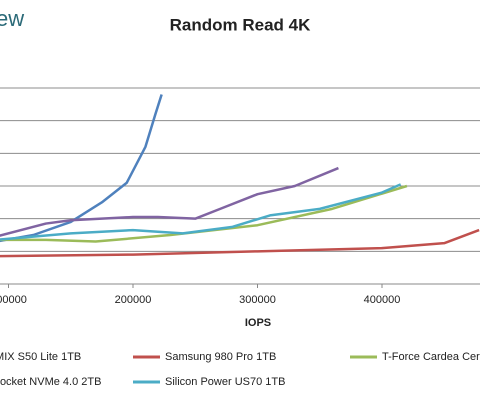 This screenshot has height=401, width=480. I want to click on legend-label: Rocket NVMe 4.0 2TB, so click(50, 382).